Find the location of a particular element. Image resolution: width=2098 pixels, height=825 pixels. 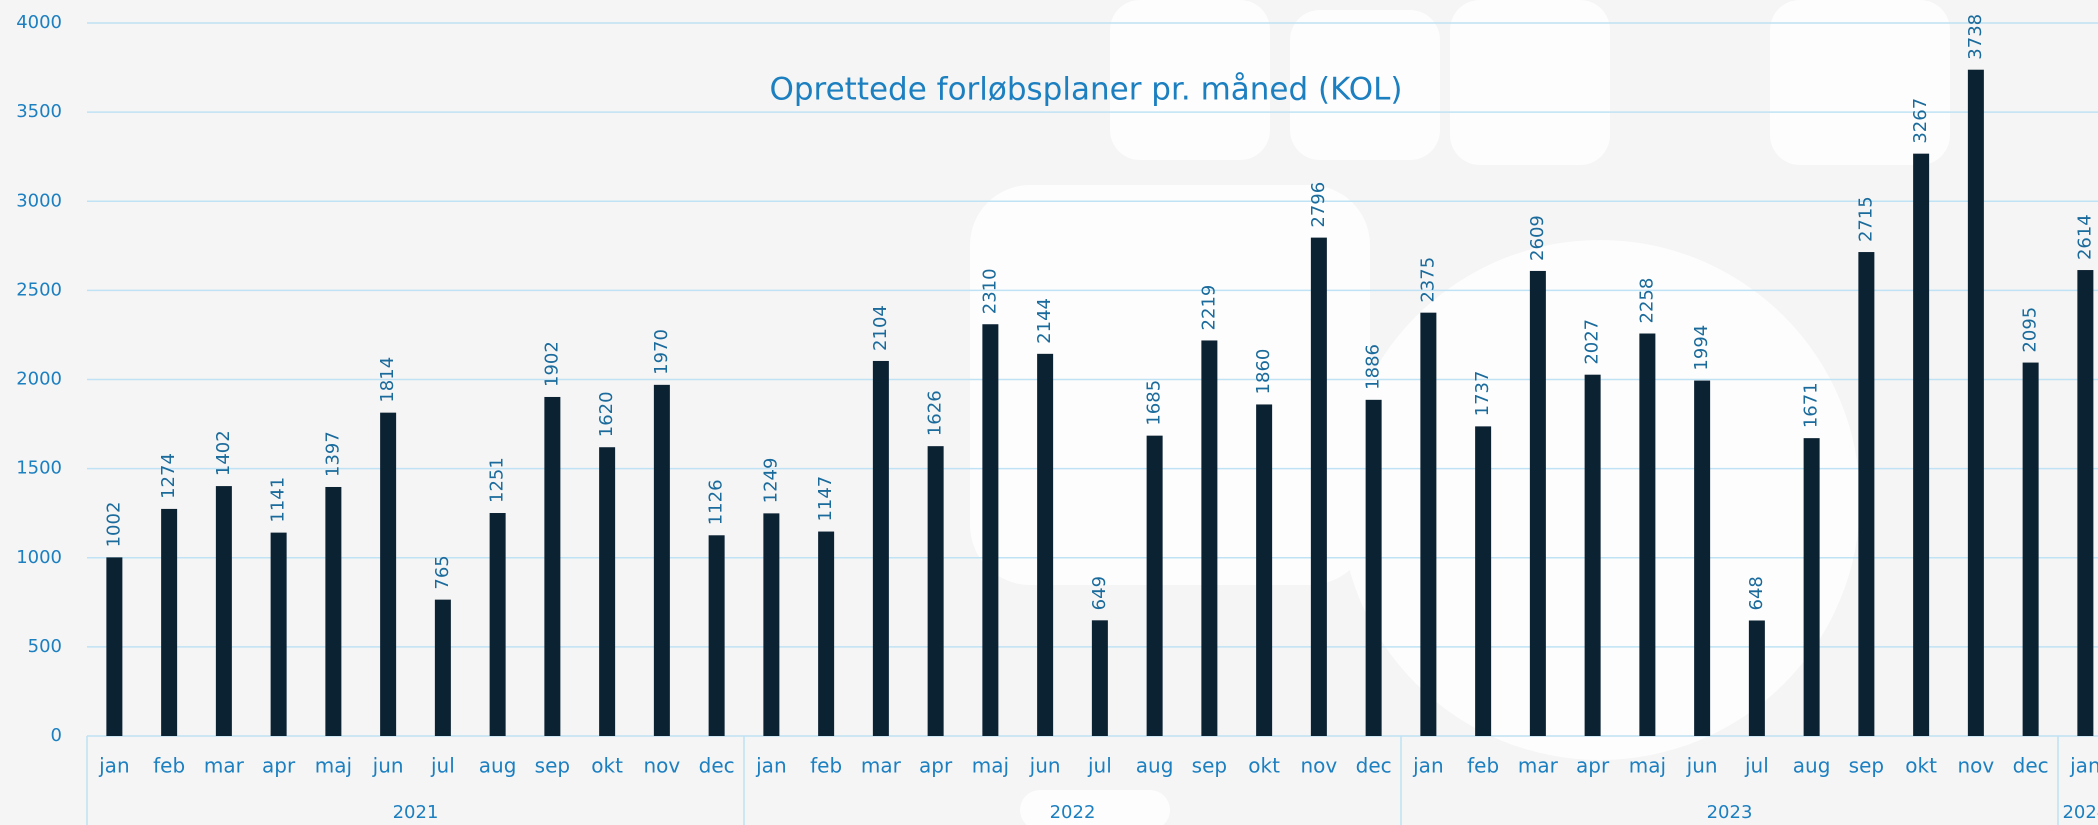

y-tick-label: 0 is located at coordinates (56, 735).